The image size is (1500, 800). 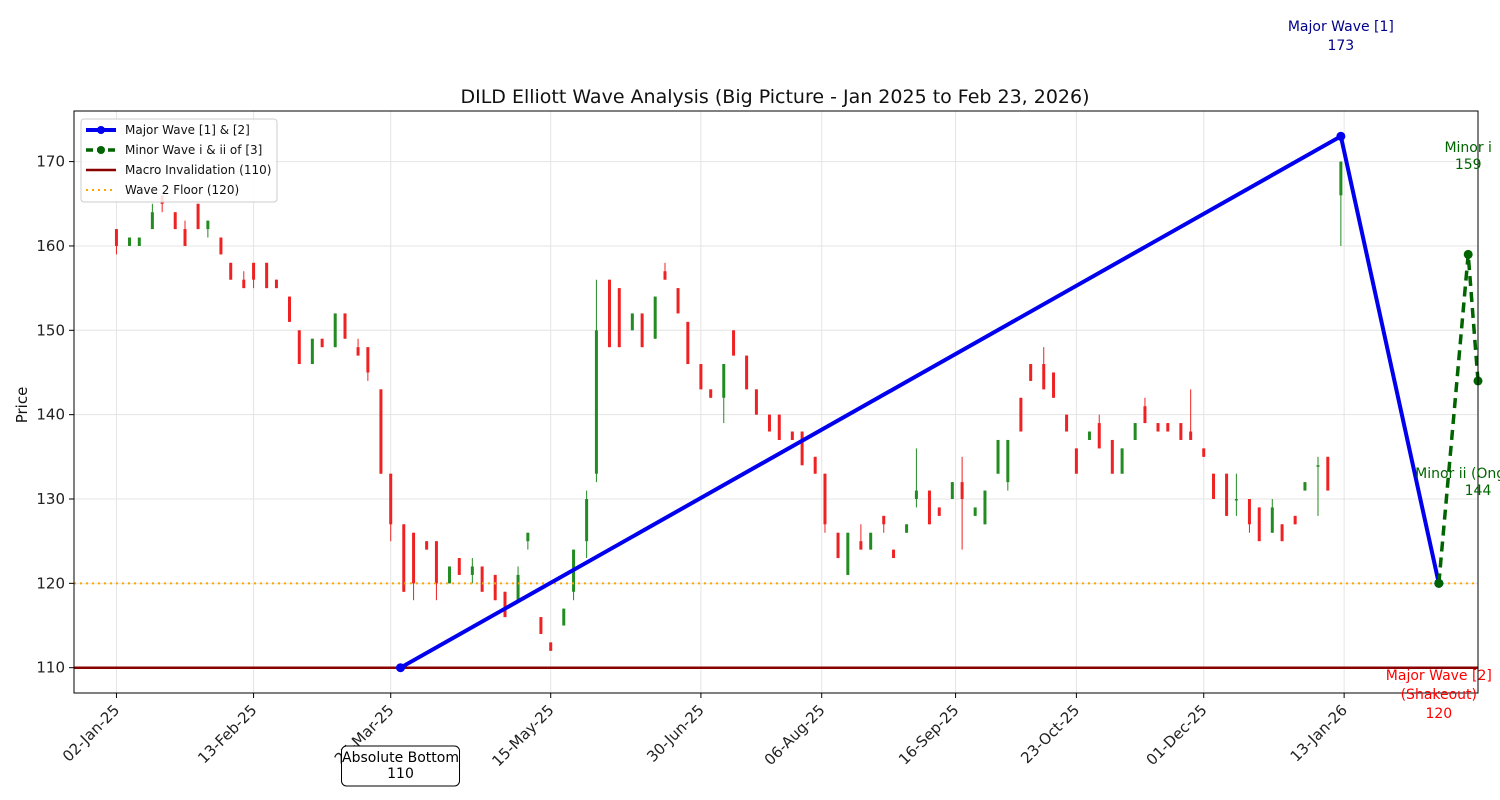 What do you see at coordinates (400, 774) in the screenshot?
I see `absolute-bottom-text: 110` at bounding box center [400, 774].